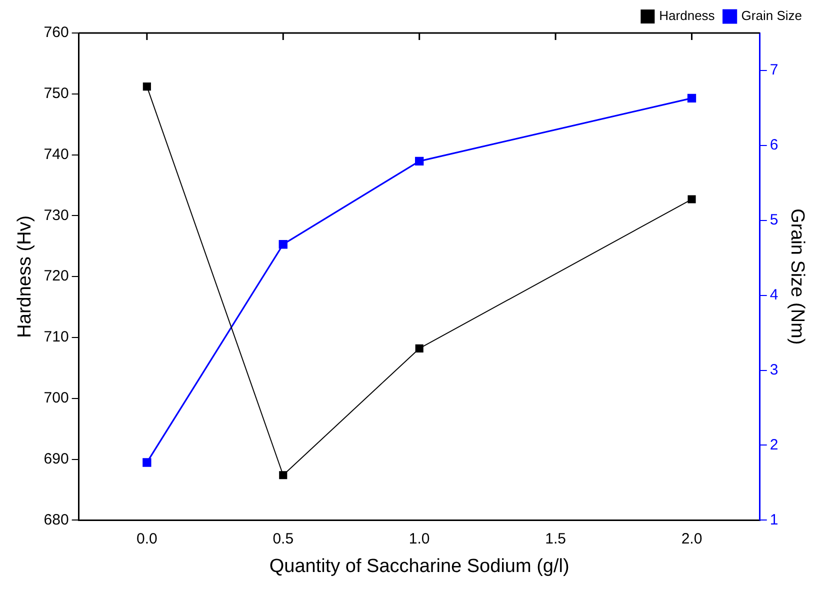  I want to click on y-tick-label: 740, so click(56, 154).